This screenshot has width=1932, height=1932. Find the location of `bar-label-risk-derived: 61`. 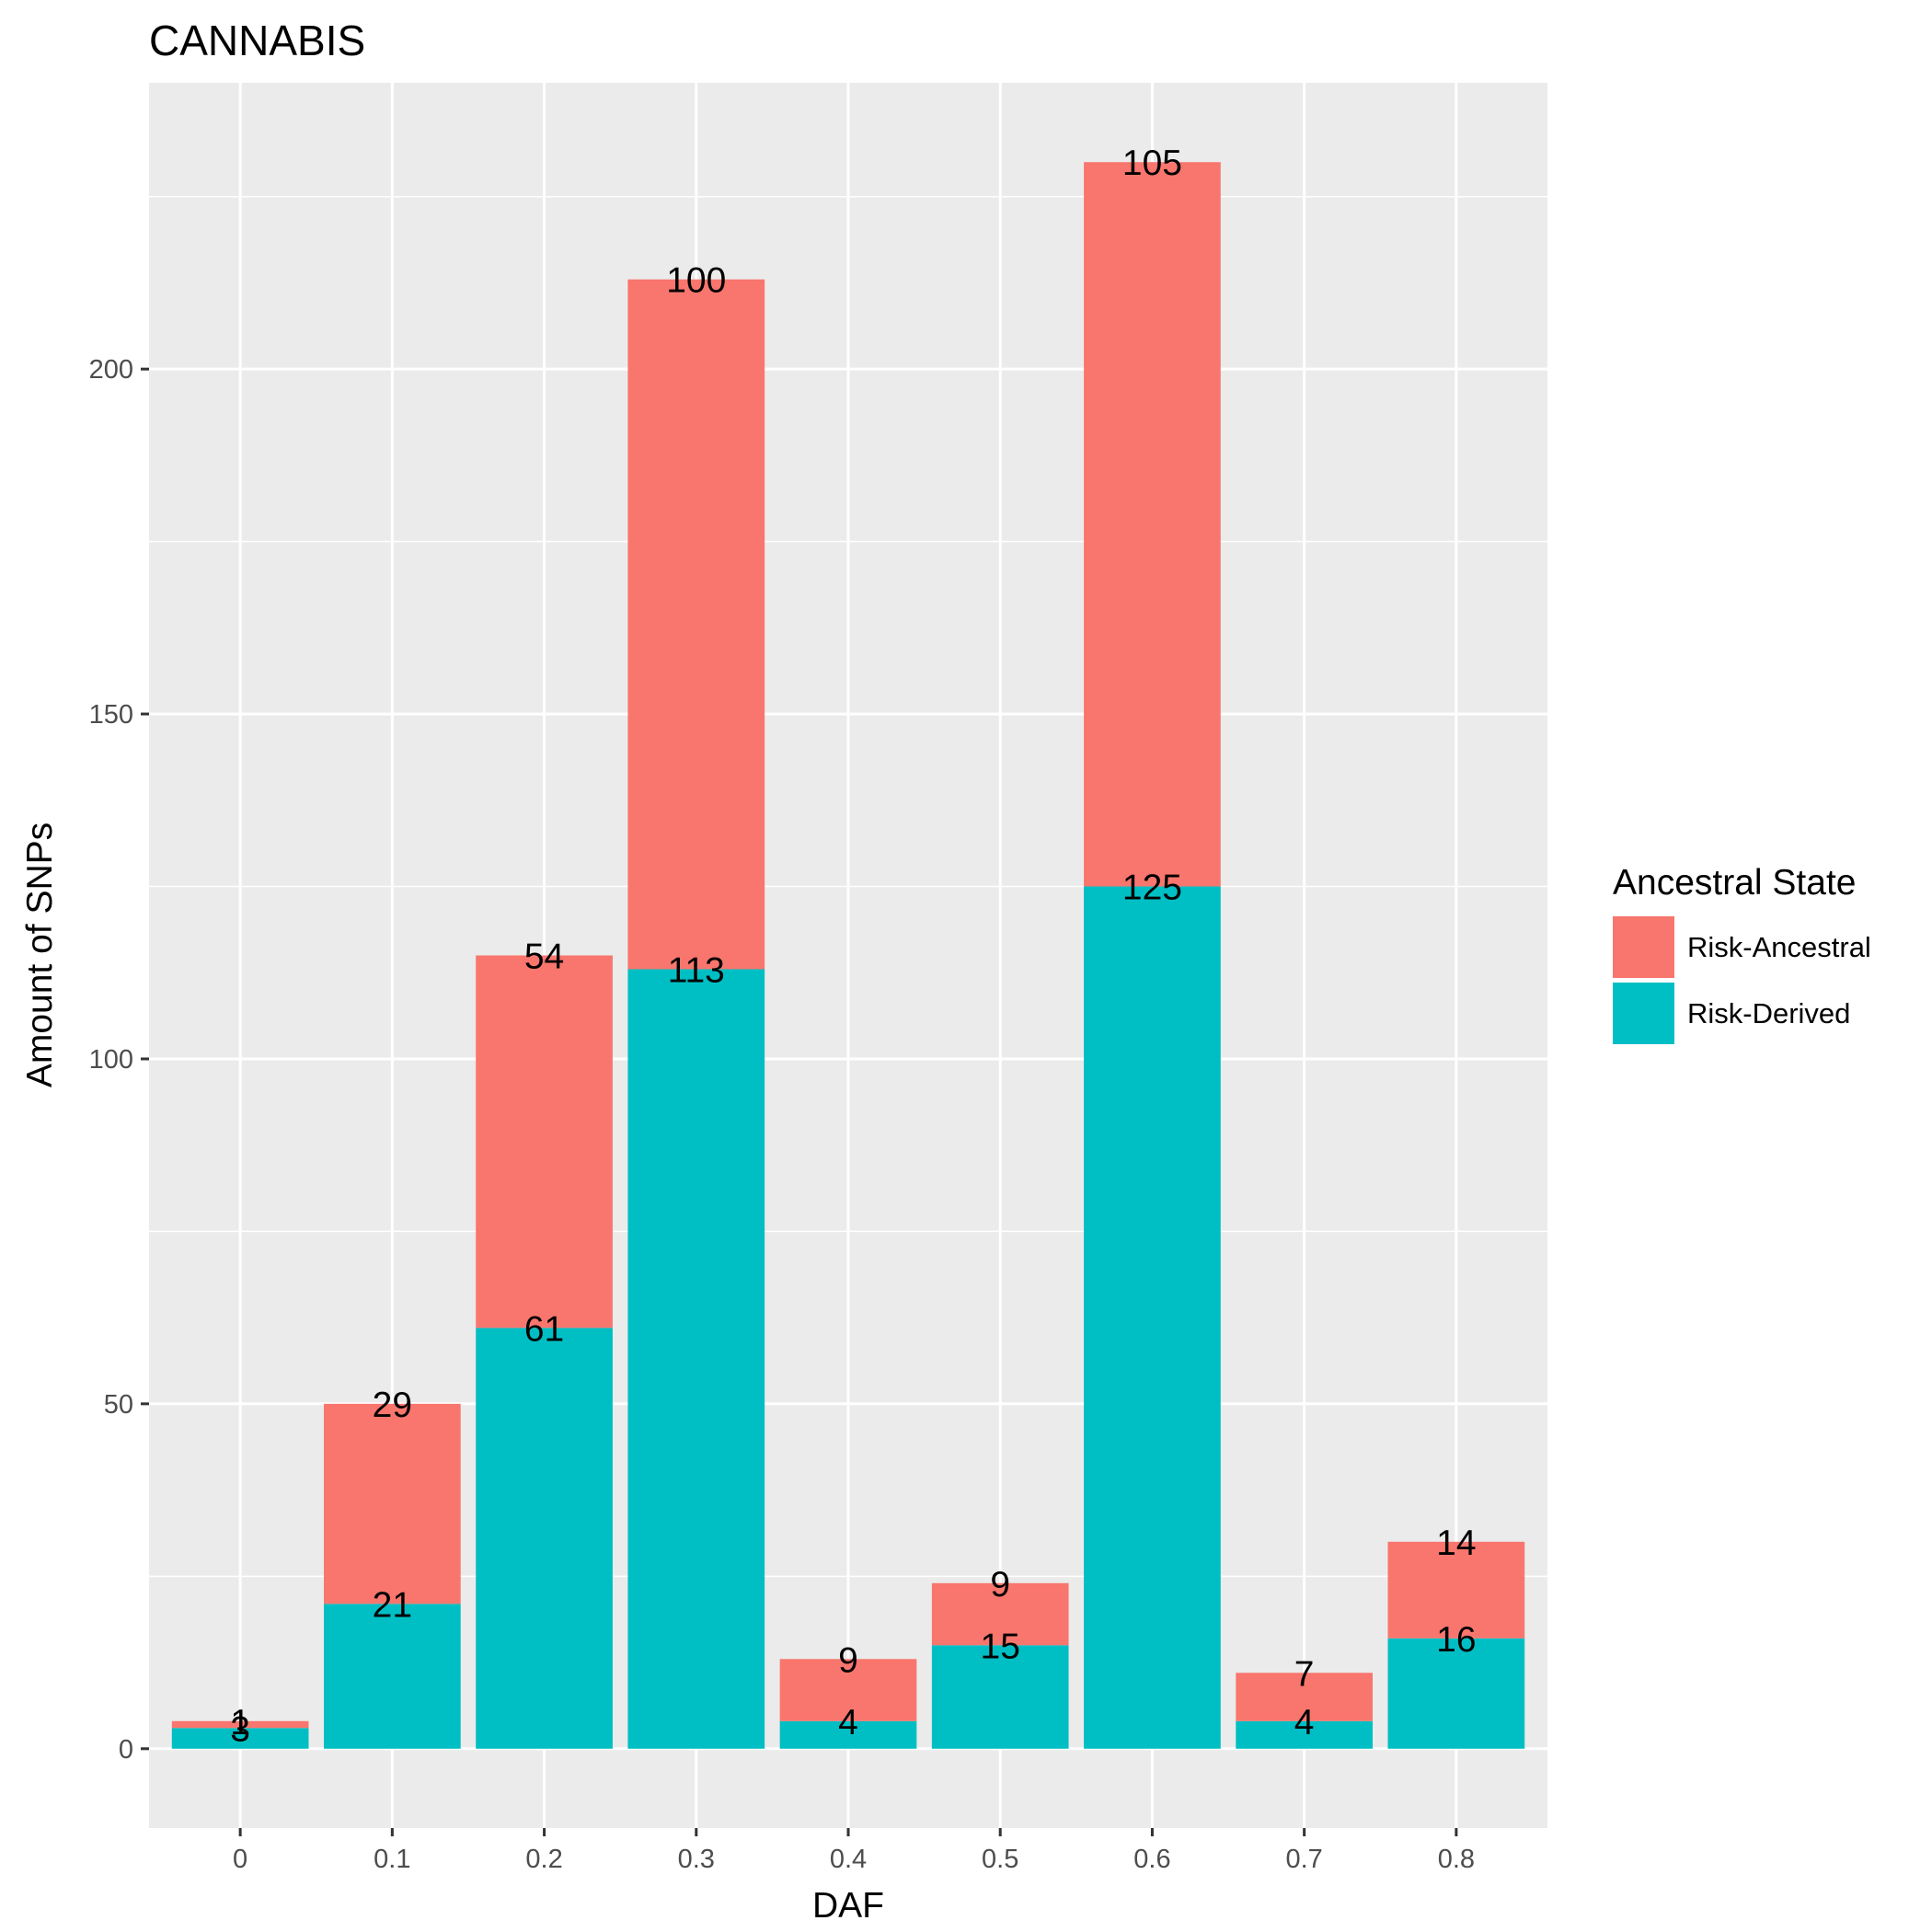

bar-label-risk-derived: 61 is located at coordinates (544, 1329).